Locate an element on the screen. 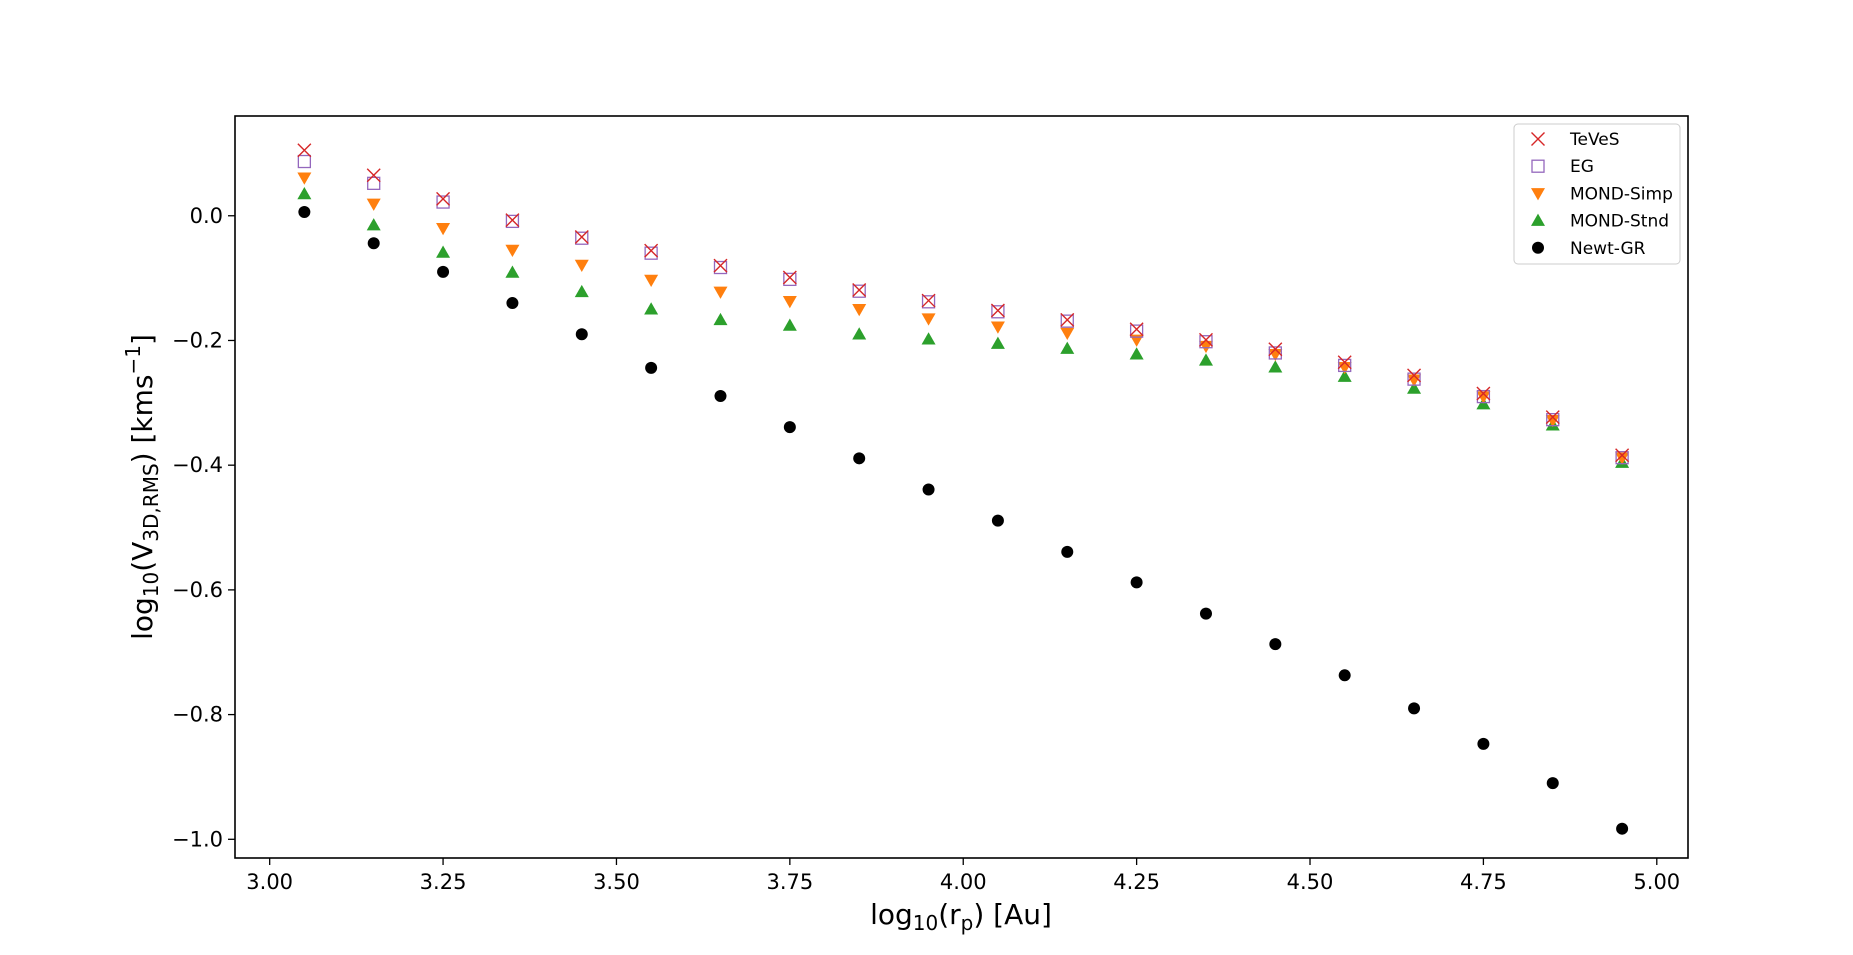 The height and width of the screenshot is (955, 1853). y-tick-label: −0.6 is located at coordinates (197, 590).